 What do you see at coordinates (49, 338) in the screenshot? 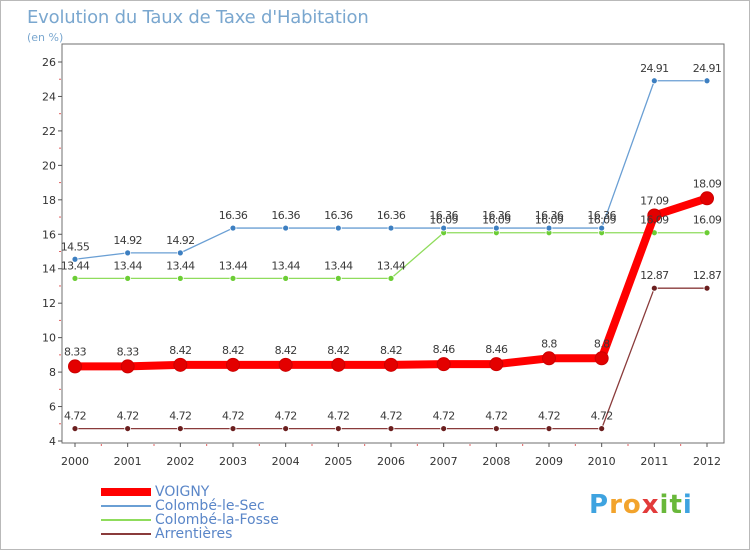
I see `y-tick-label: 10` at bounding box center [49, 338].